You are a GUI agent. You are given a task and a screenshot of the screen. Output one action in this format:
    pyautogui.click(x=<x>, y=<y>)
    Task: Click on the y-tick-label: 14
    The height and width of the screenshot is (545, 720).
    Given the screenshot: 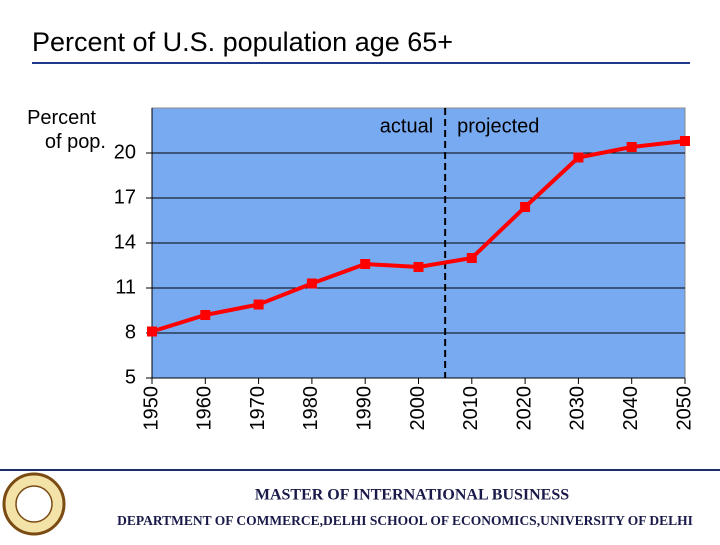 What is the action you would take?
    pyautogui.click(x=125, y=242)
    